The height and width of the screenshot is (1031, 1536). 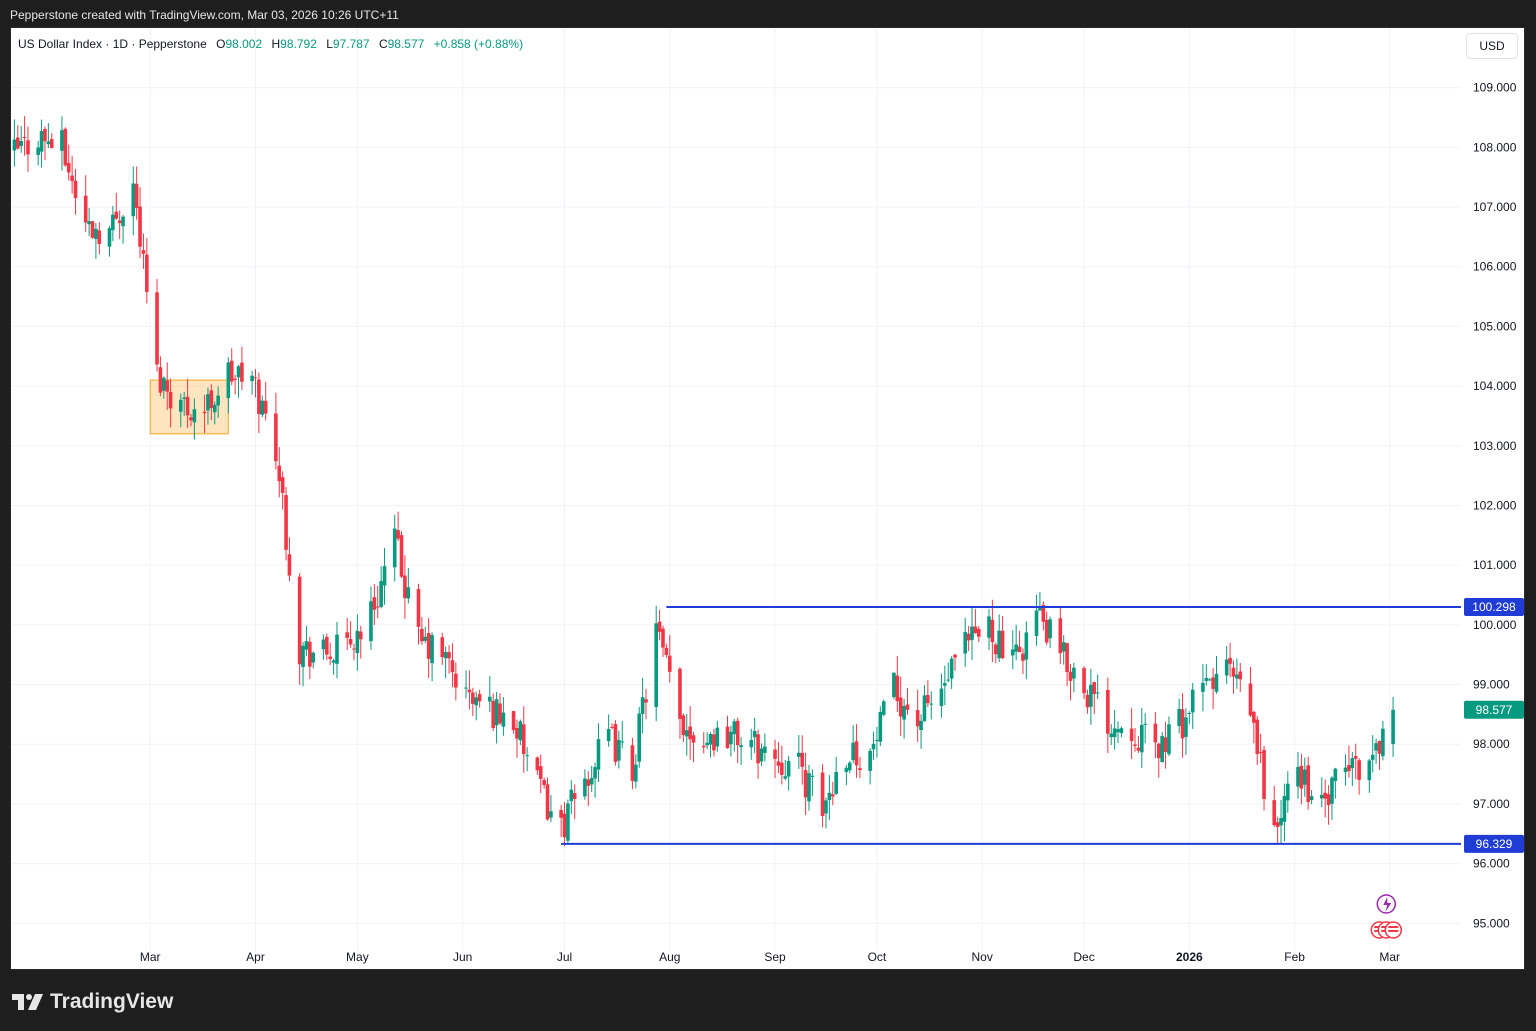 I want to click on y-tick-label: 99.000, so click(x=1491, y=685).